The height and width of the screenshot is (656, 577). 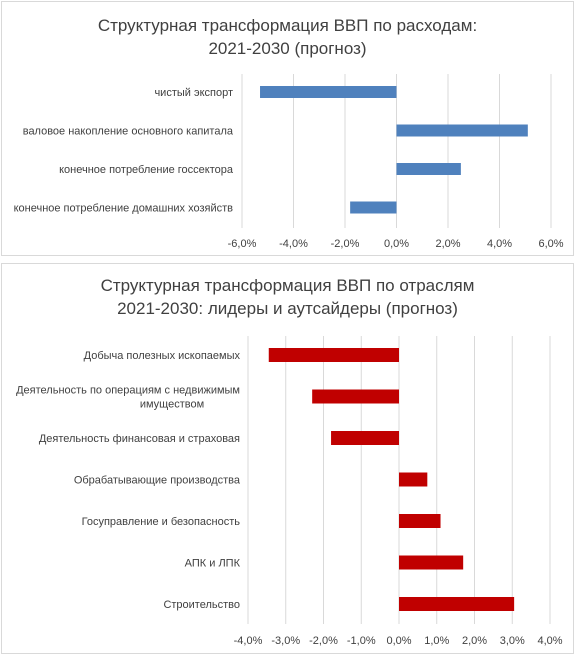 What do you see at coordinates (157, 480) in the screenshot?
I see `category-label: Обрабатывающие производства` at bounding box center [157, 480].